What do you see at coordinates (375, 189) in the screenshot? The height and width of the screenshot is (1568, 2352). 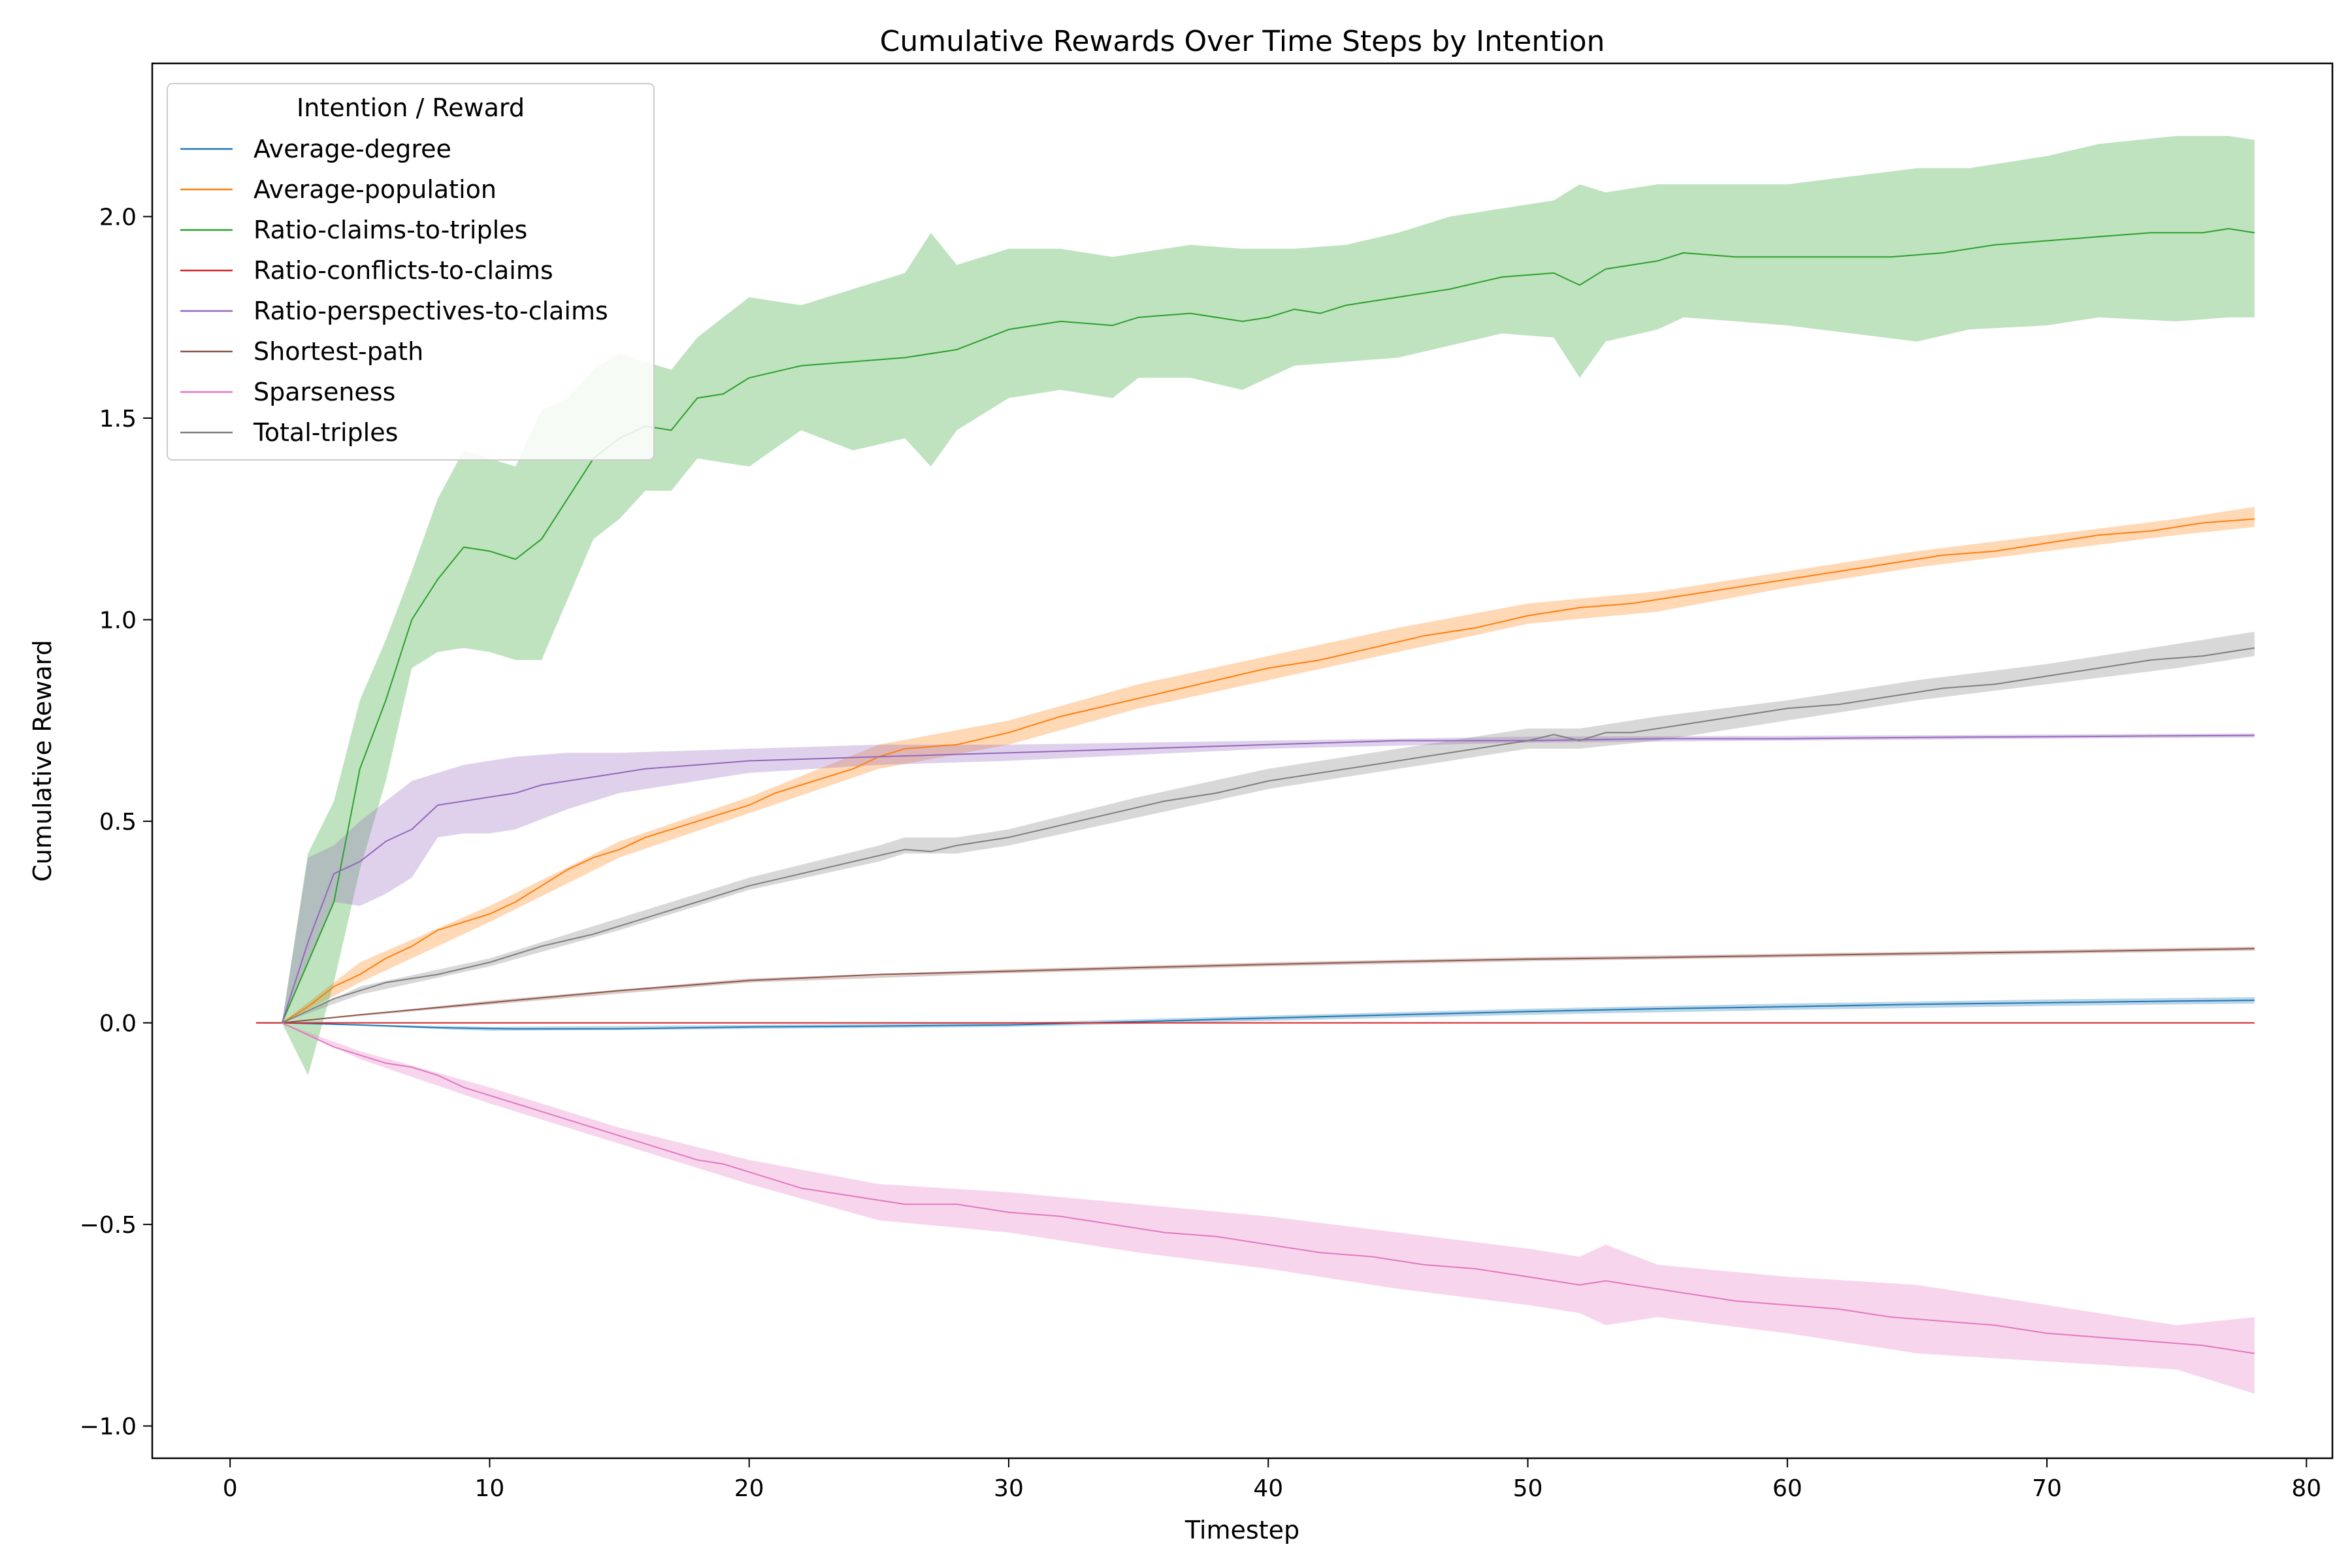 I see `legend-label-average-population: Average-population` at bounding box center [375, 189].